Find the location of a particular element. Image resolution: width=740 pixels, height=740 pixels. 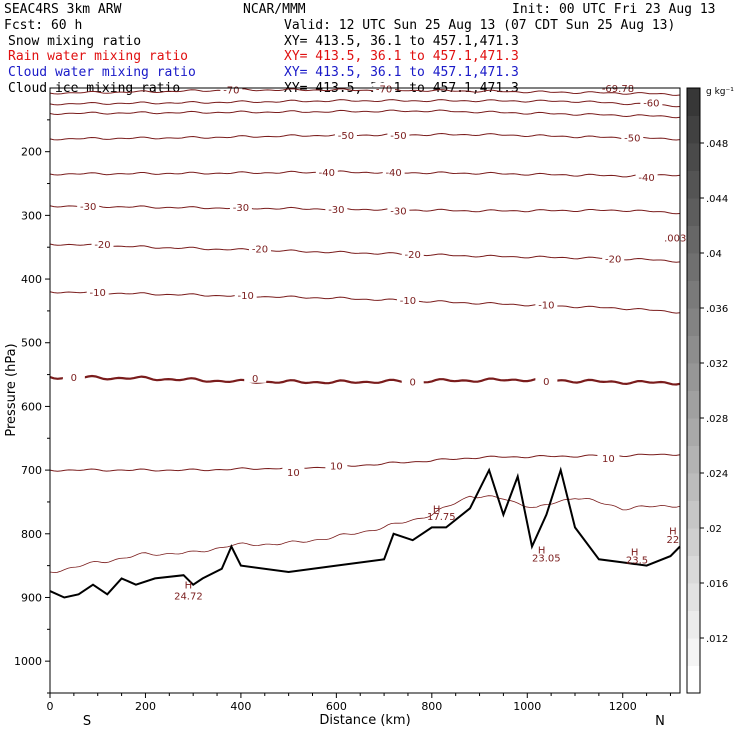

y-tick-label: 900 is located at coordinates (31, 597).